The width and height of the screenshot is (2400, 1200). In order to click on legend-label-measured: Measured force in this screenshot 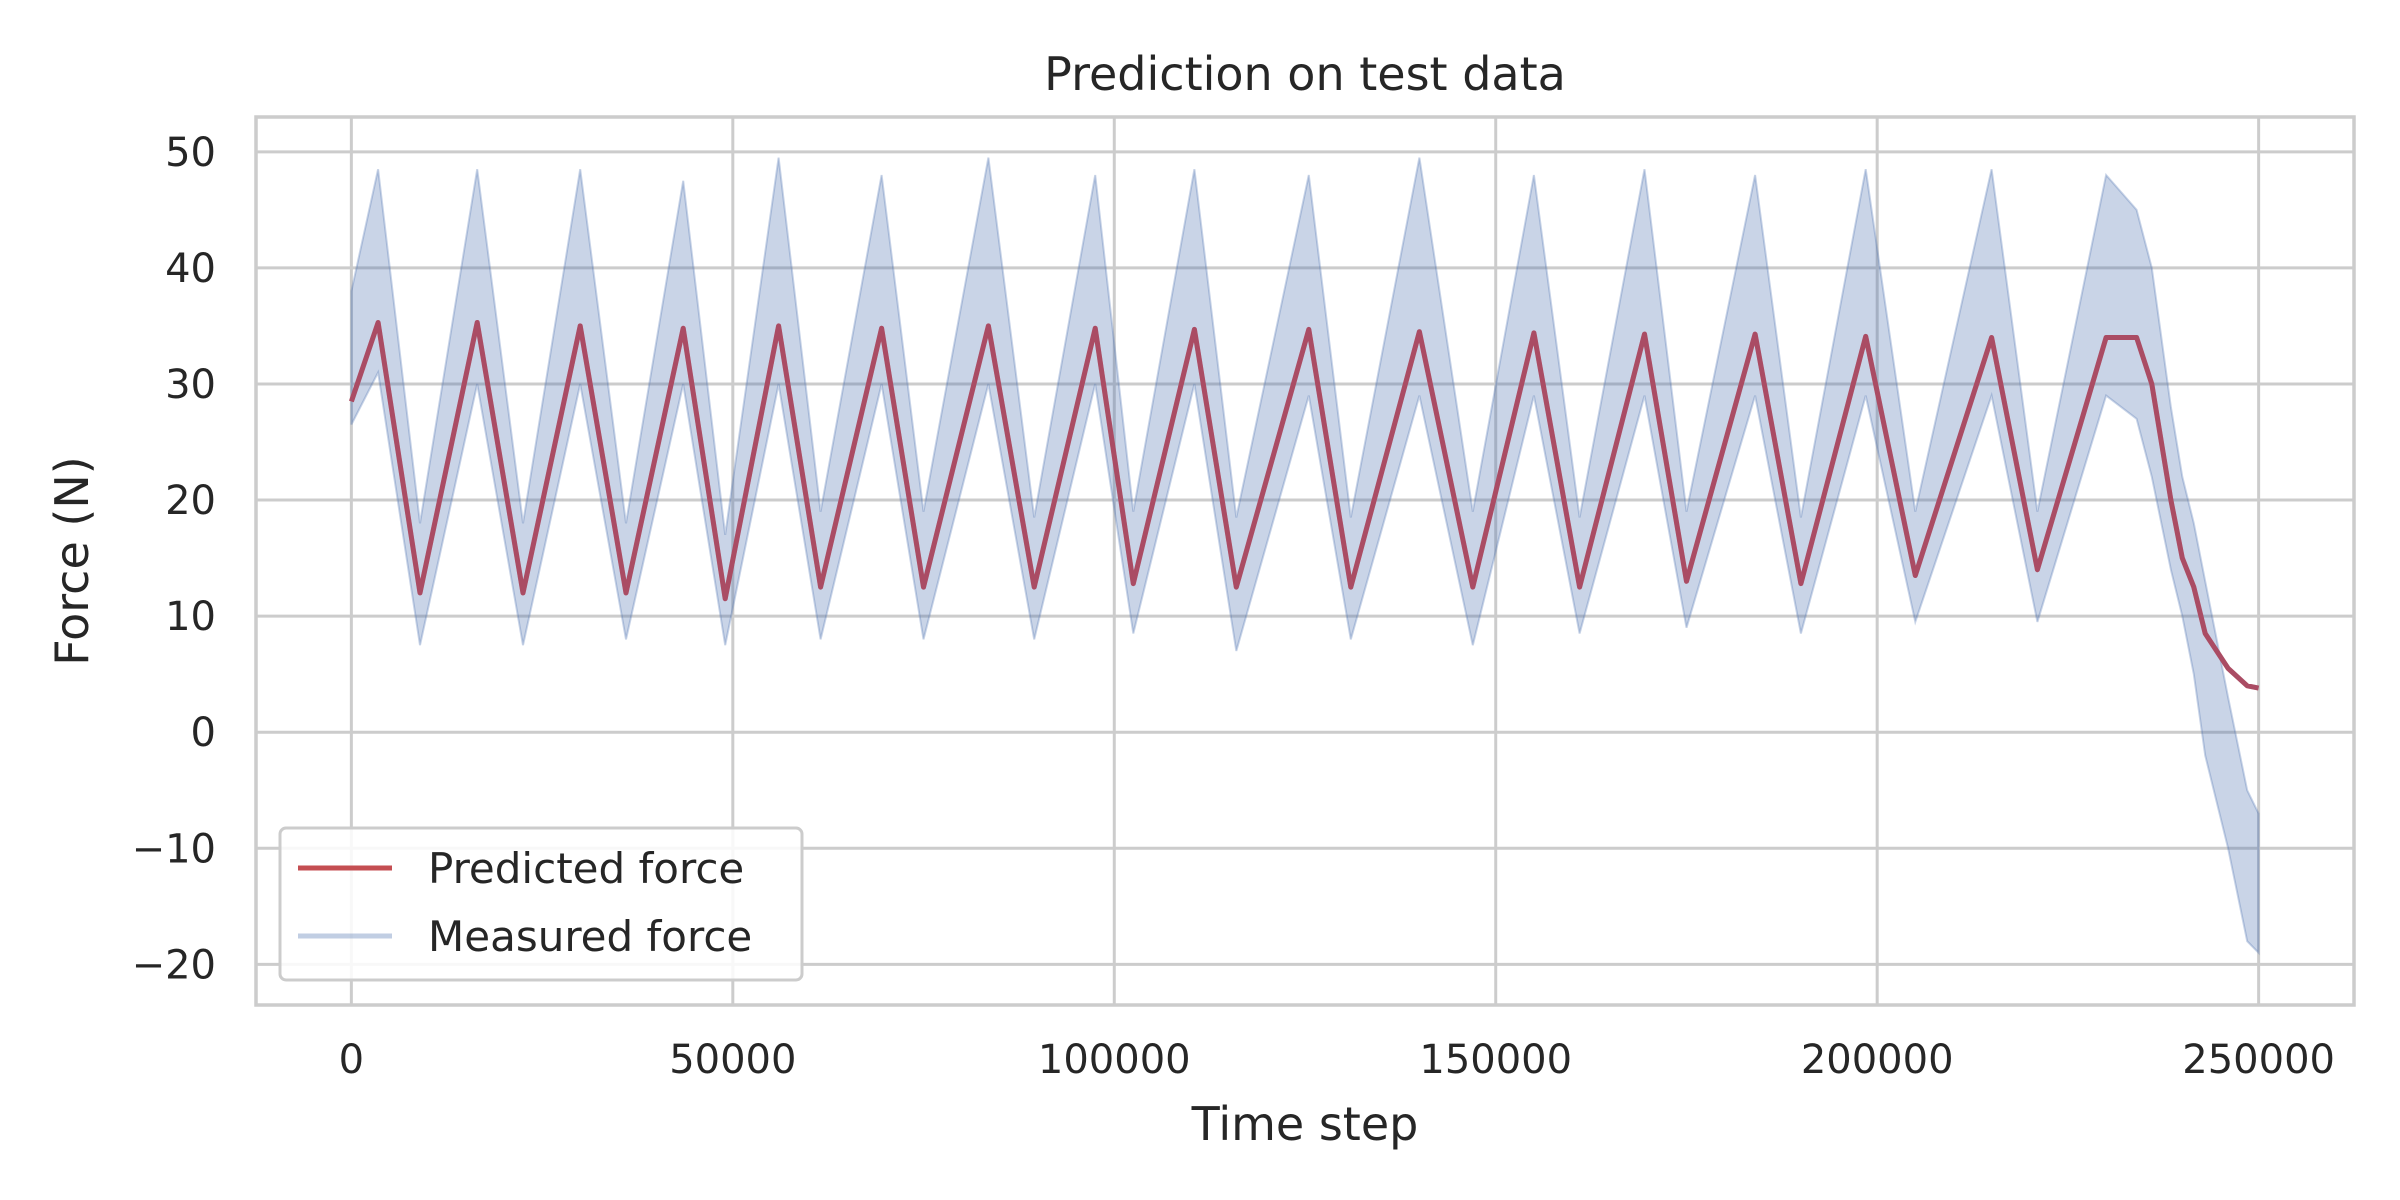, I will do `click(590, 936)`.